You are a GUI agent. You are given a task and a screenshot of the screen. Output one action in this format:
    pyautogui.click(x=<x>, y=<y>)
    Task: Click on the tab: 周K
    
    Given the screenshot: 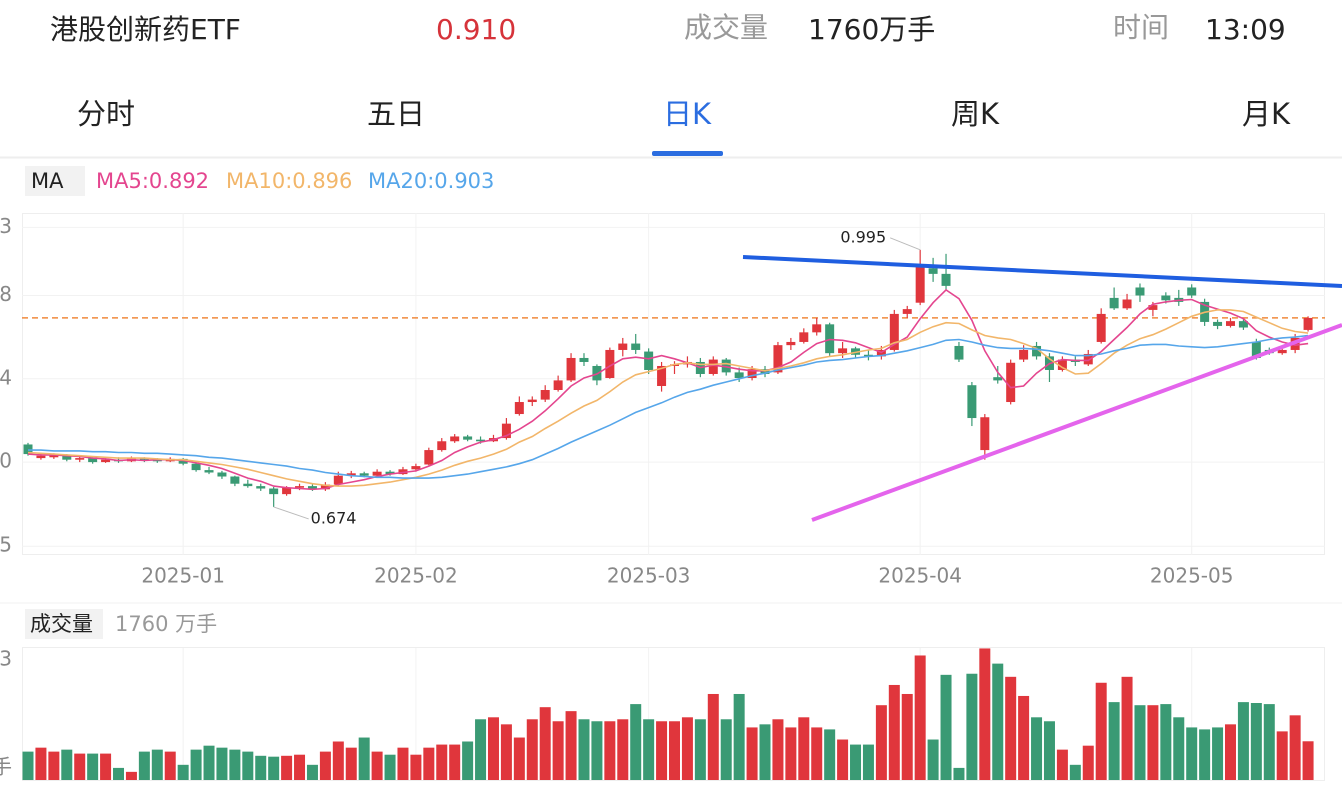 What is the action you would take?
    pyautogui.click(x=975, y=114)
    